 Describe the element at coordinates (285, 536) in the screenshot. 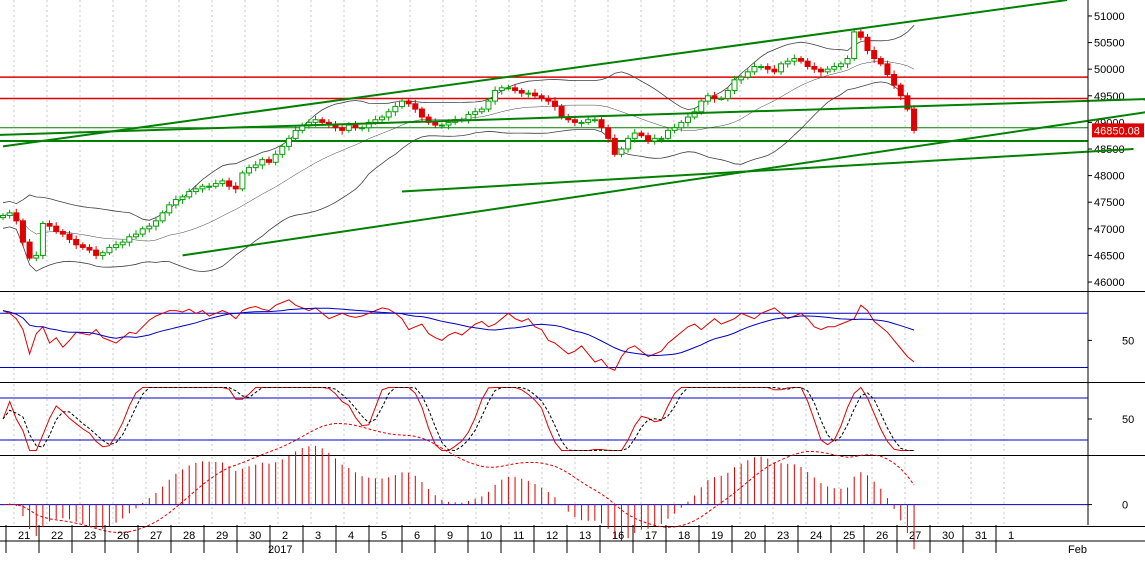

I see `time-tick-label: 2` at that location.